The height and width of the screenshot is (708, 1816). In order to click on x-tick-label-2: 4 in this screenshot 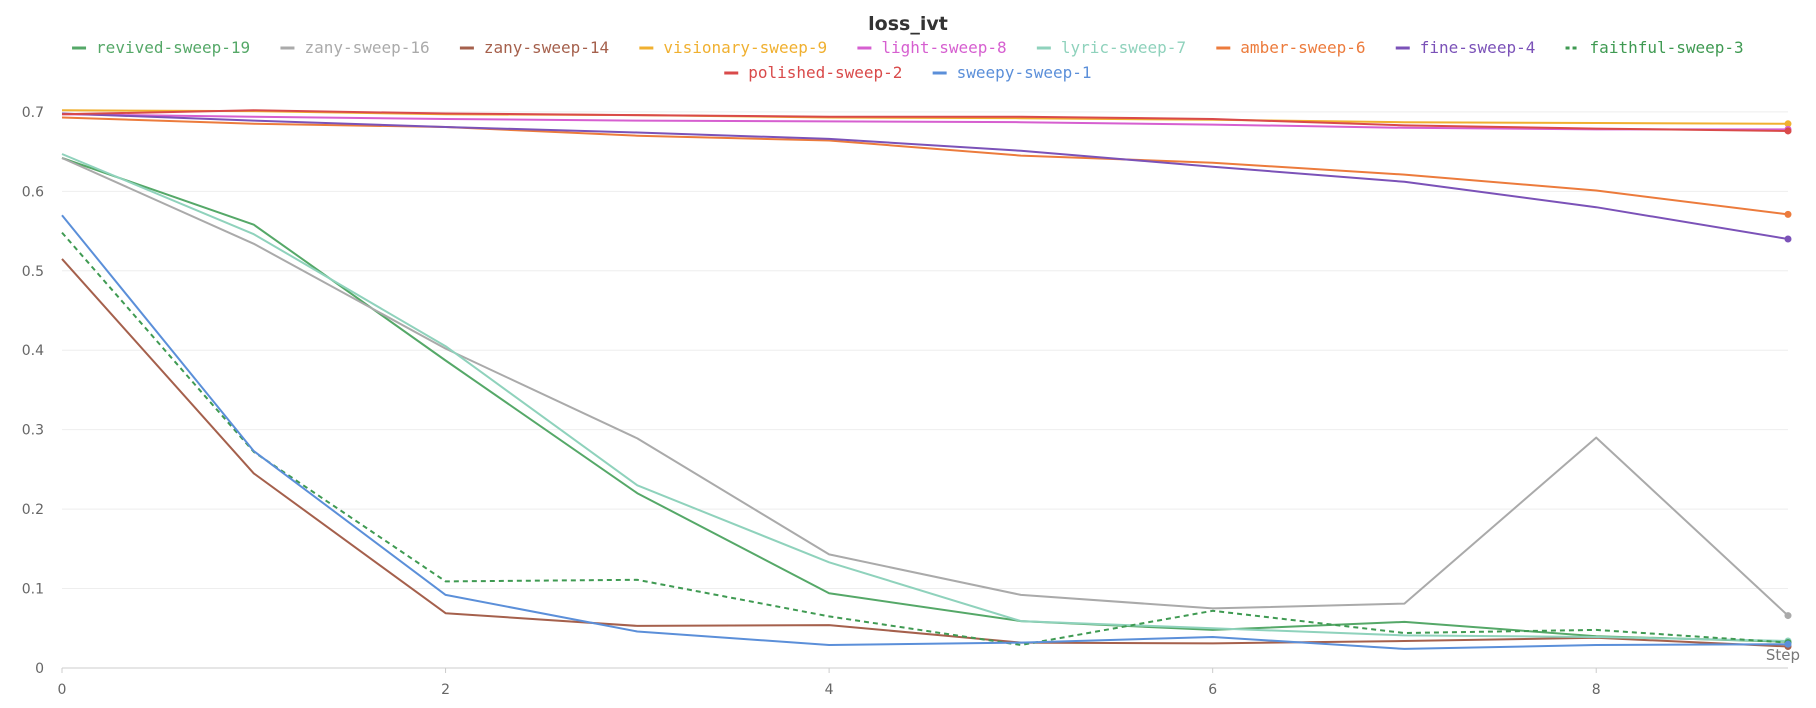, I will do `click(829, 690)`.